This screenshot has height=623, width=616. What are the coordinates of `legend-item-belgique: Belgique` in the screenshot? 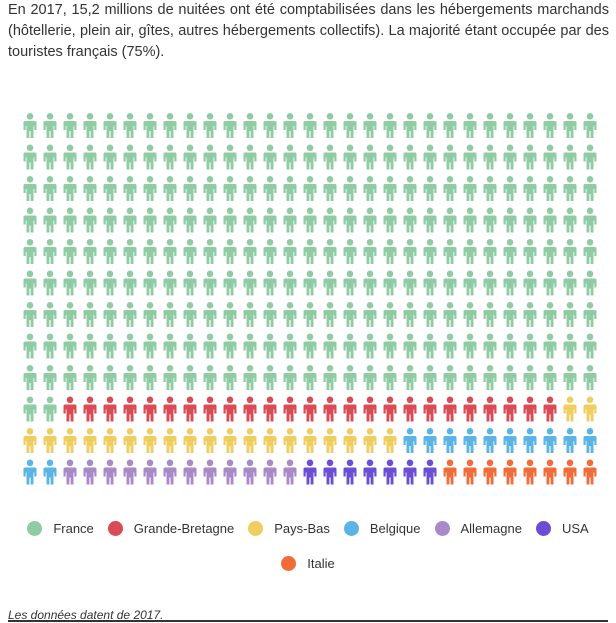 It's located at (382, 528).